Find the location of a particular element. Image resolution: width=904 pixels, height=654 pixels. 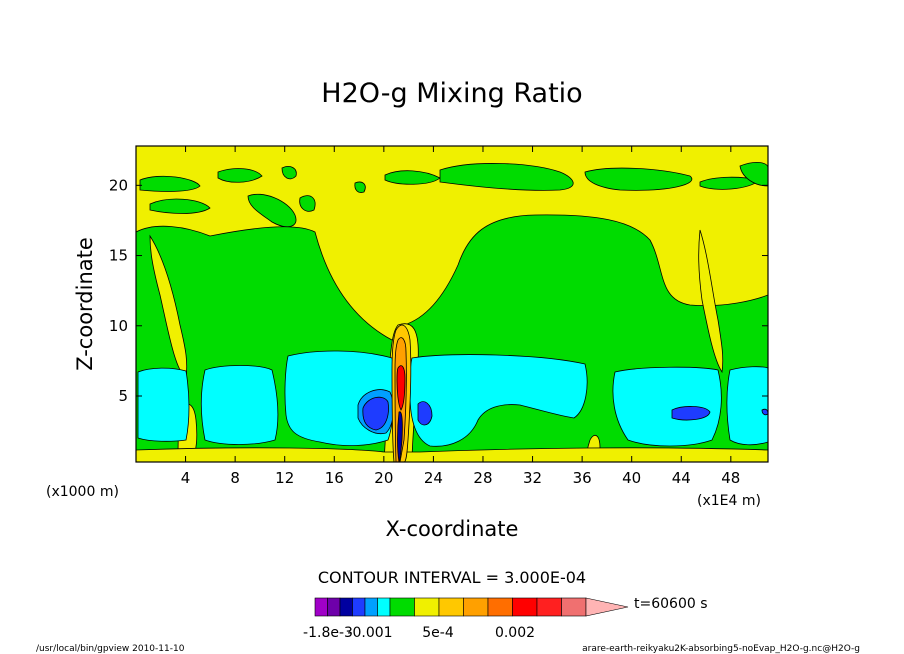

y-axis-label: Z-coordinate is located at coordinates (85, 304).